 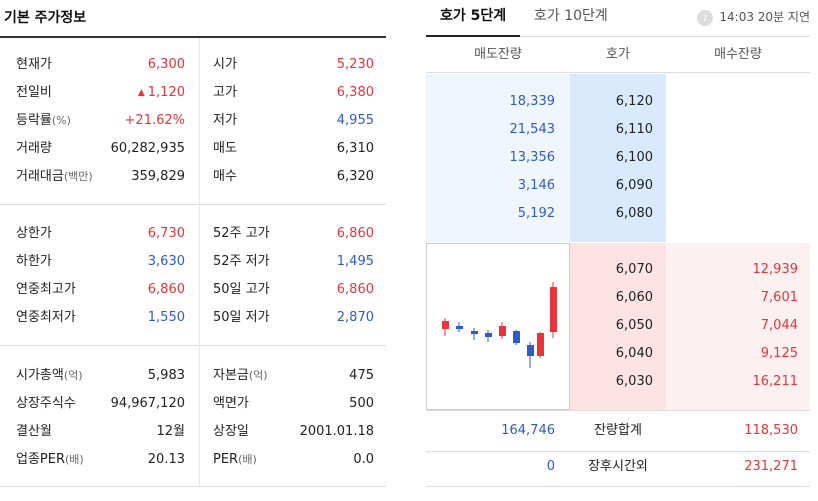 I want to click on ask-qty: 3,146, so click(x=536, y=185).